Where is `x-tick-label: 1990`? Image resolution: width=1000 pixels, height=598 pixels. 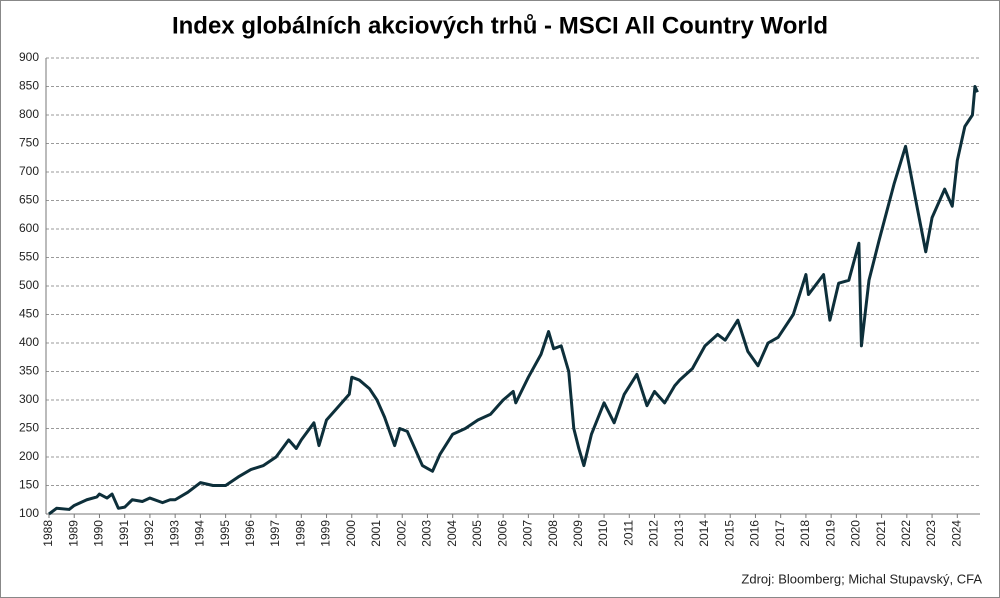 x-tick-label: 1990 is located at coordinates (99, 533).